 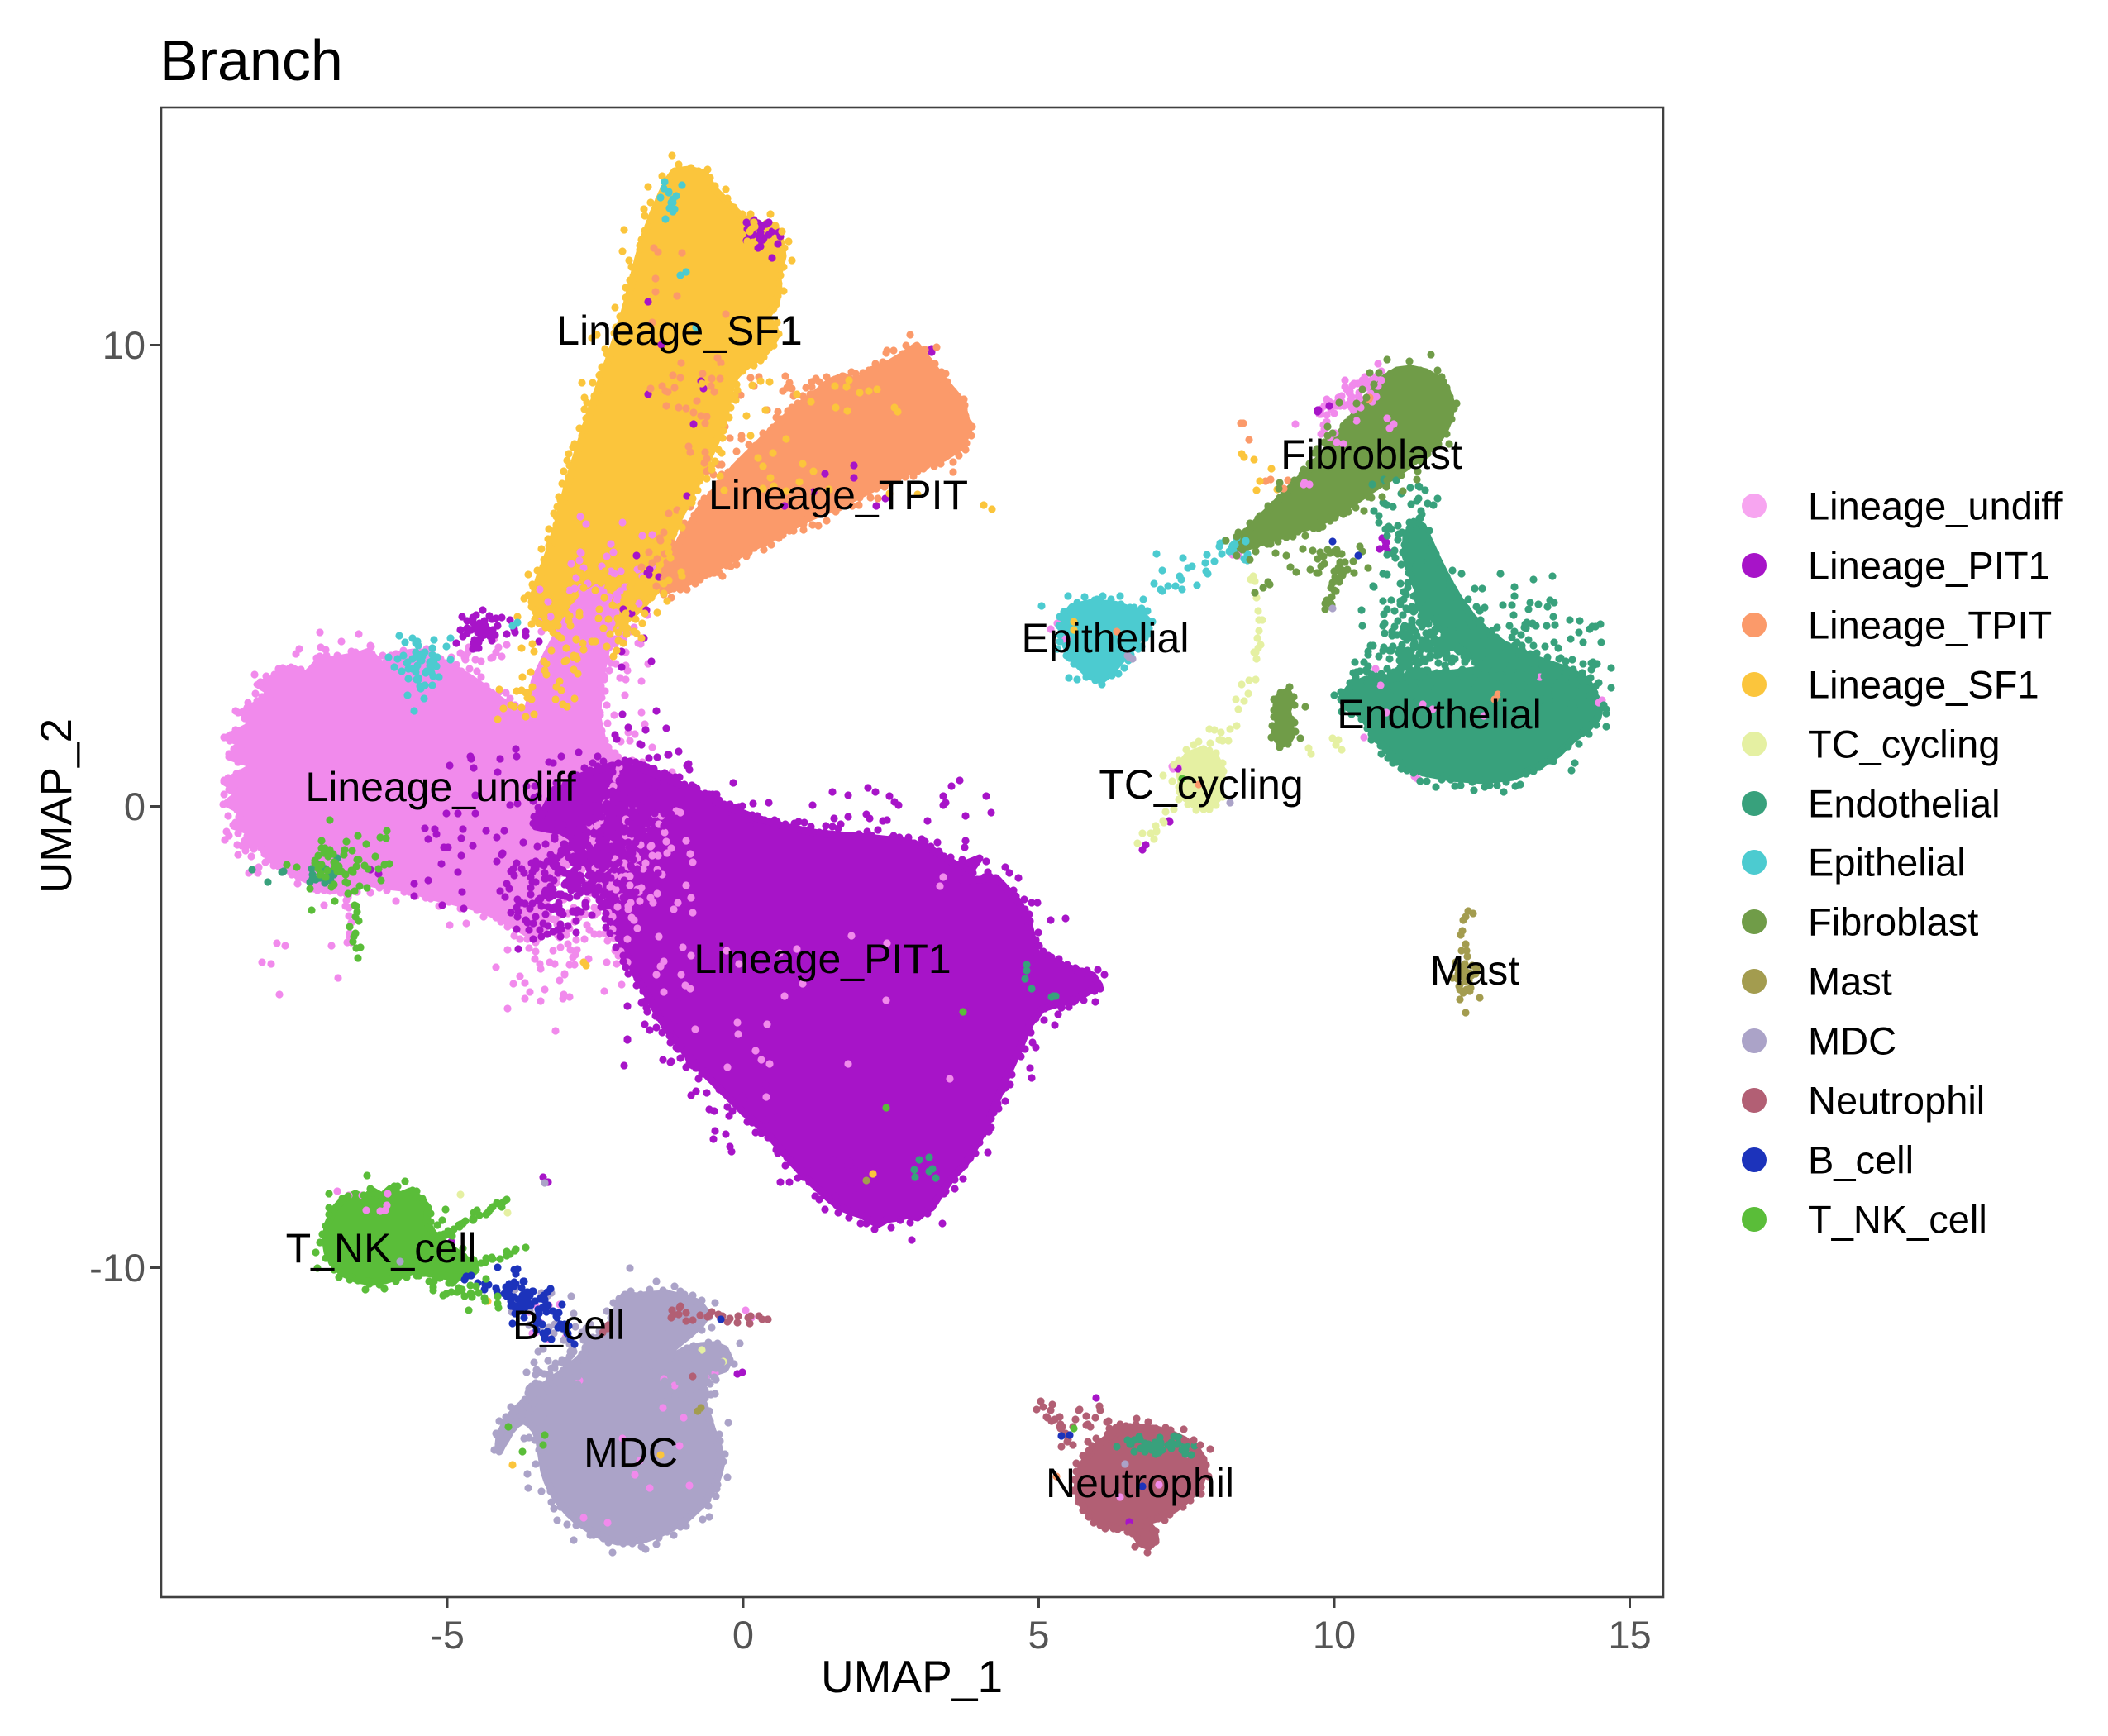 What do you see at coordinates (448, 1635) in the screenshot?
I see `svg-text: -5` at bounding box center [448, 1635].